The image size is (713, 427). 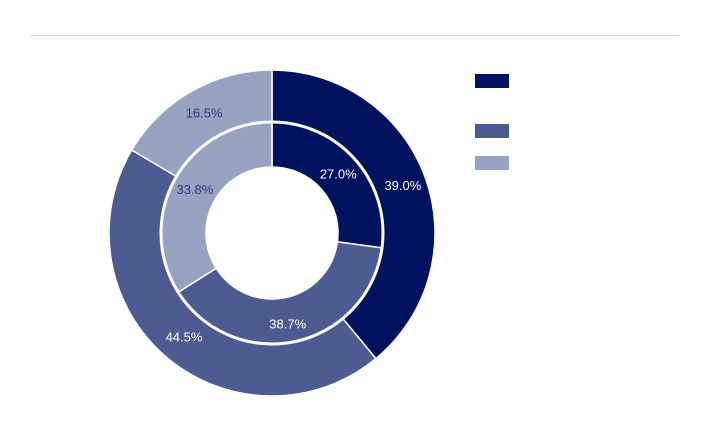 I want to click on outer-slice-1-label: 39.0%, so click(x=402, y=185).